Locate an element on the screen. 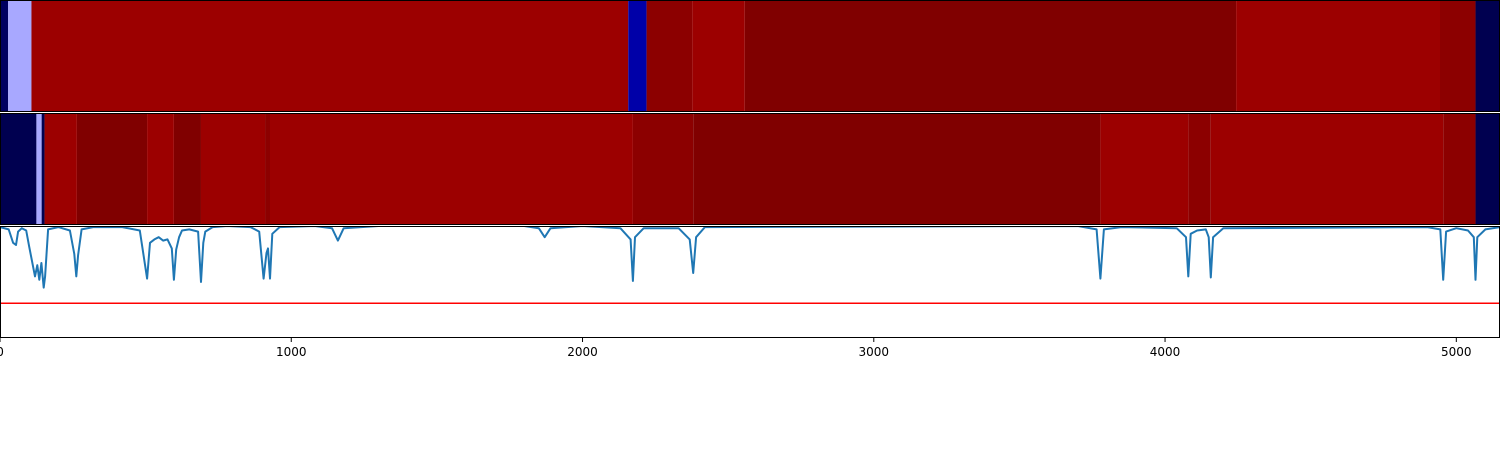 The image size is (1500, 450). x-tick-label-2000: 2000 is located at coordinates (582, 352).